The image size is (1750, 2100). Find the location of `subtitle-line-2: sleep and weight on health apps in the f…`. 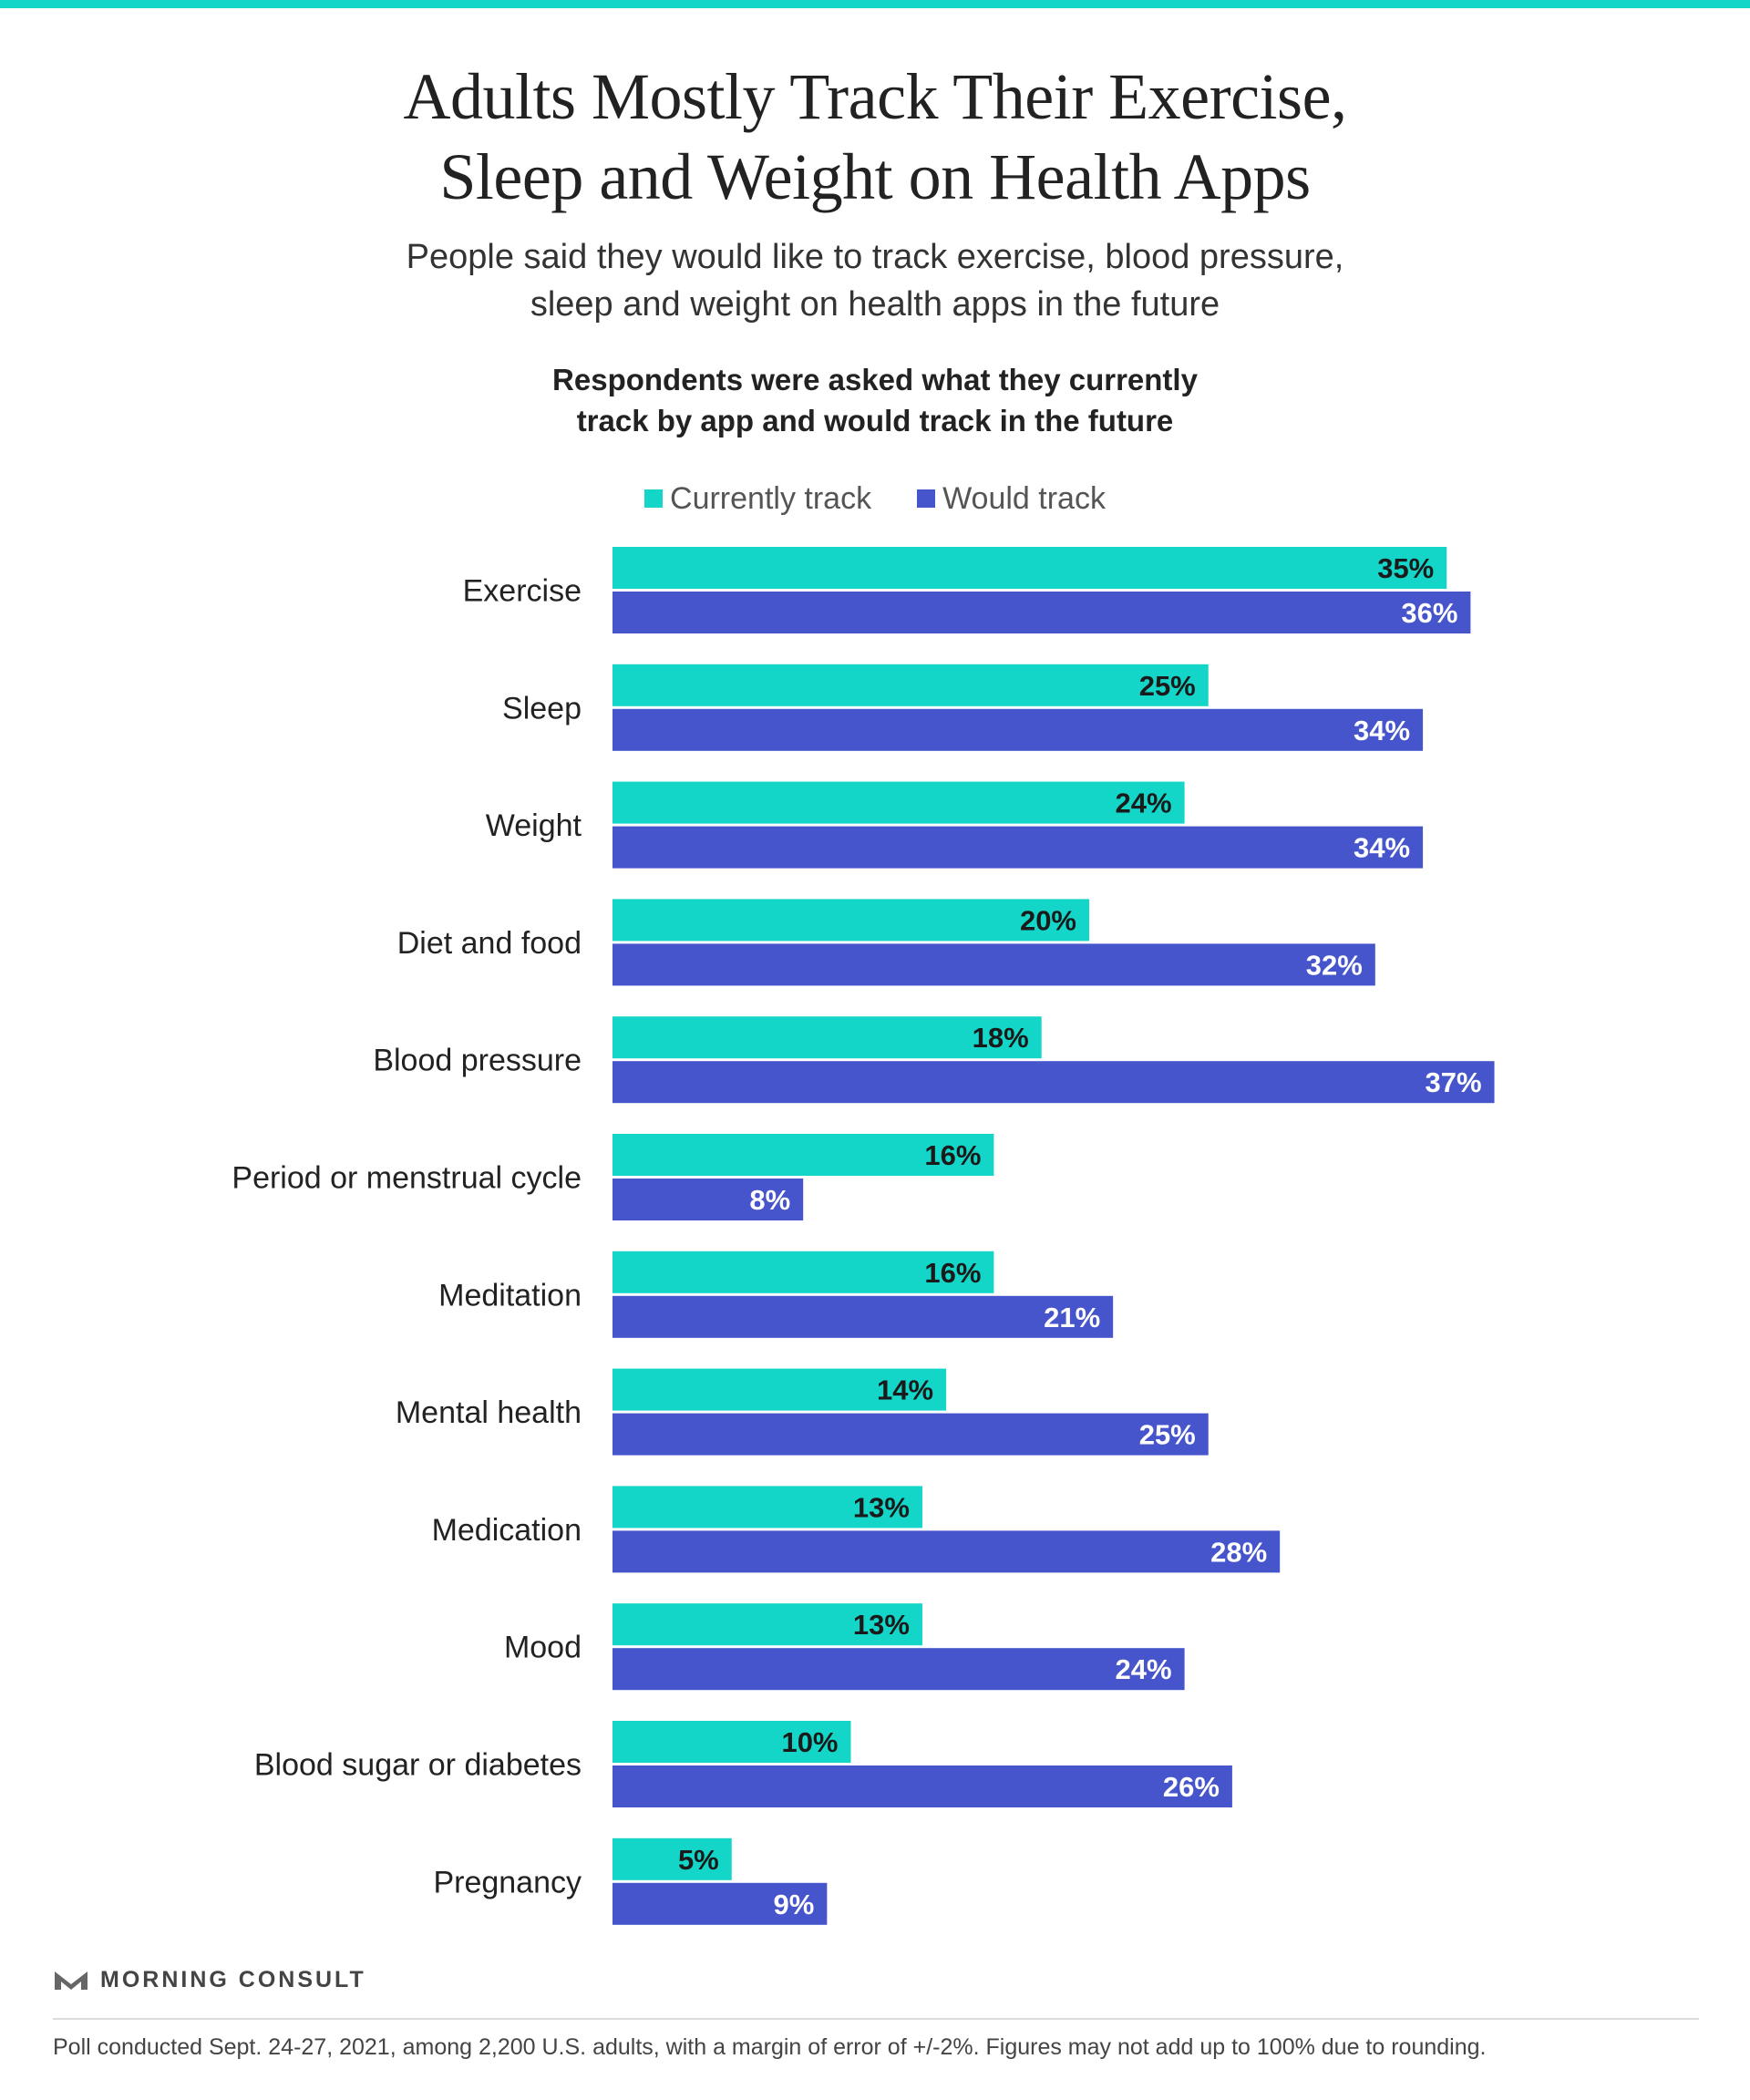

subtitle-line-2: sleep and weight on health apps in the f… is located at coordinates (875, 305).